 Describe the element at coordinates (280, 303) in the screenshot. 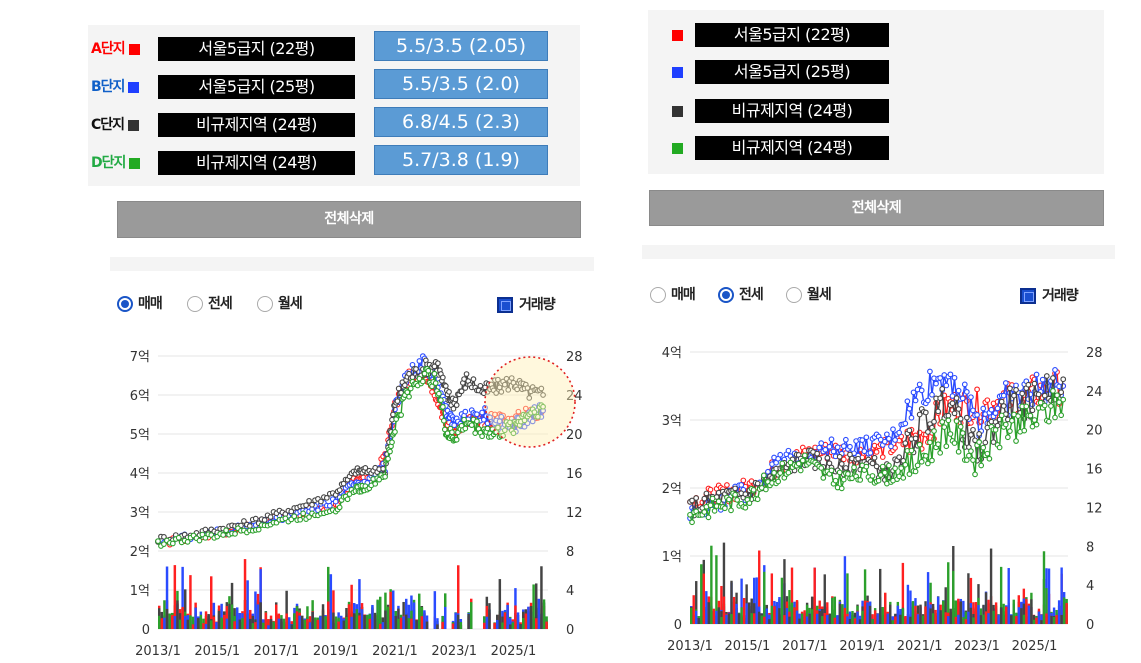

I see `left-radio-2: 월세` at that location.